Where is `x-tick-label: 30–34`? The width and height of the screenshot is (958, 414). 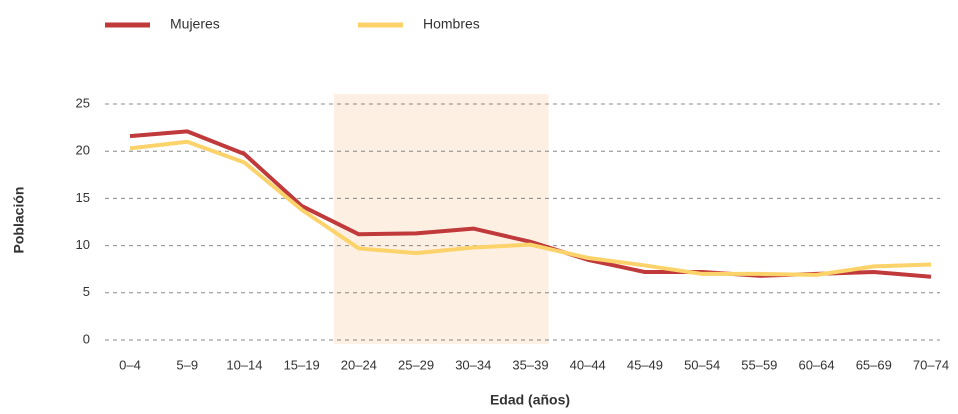
x-tick-label: 30–34 is located at coordinates (473, 364).